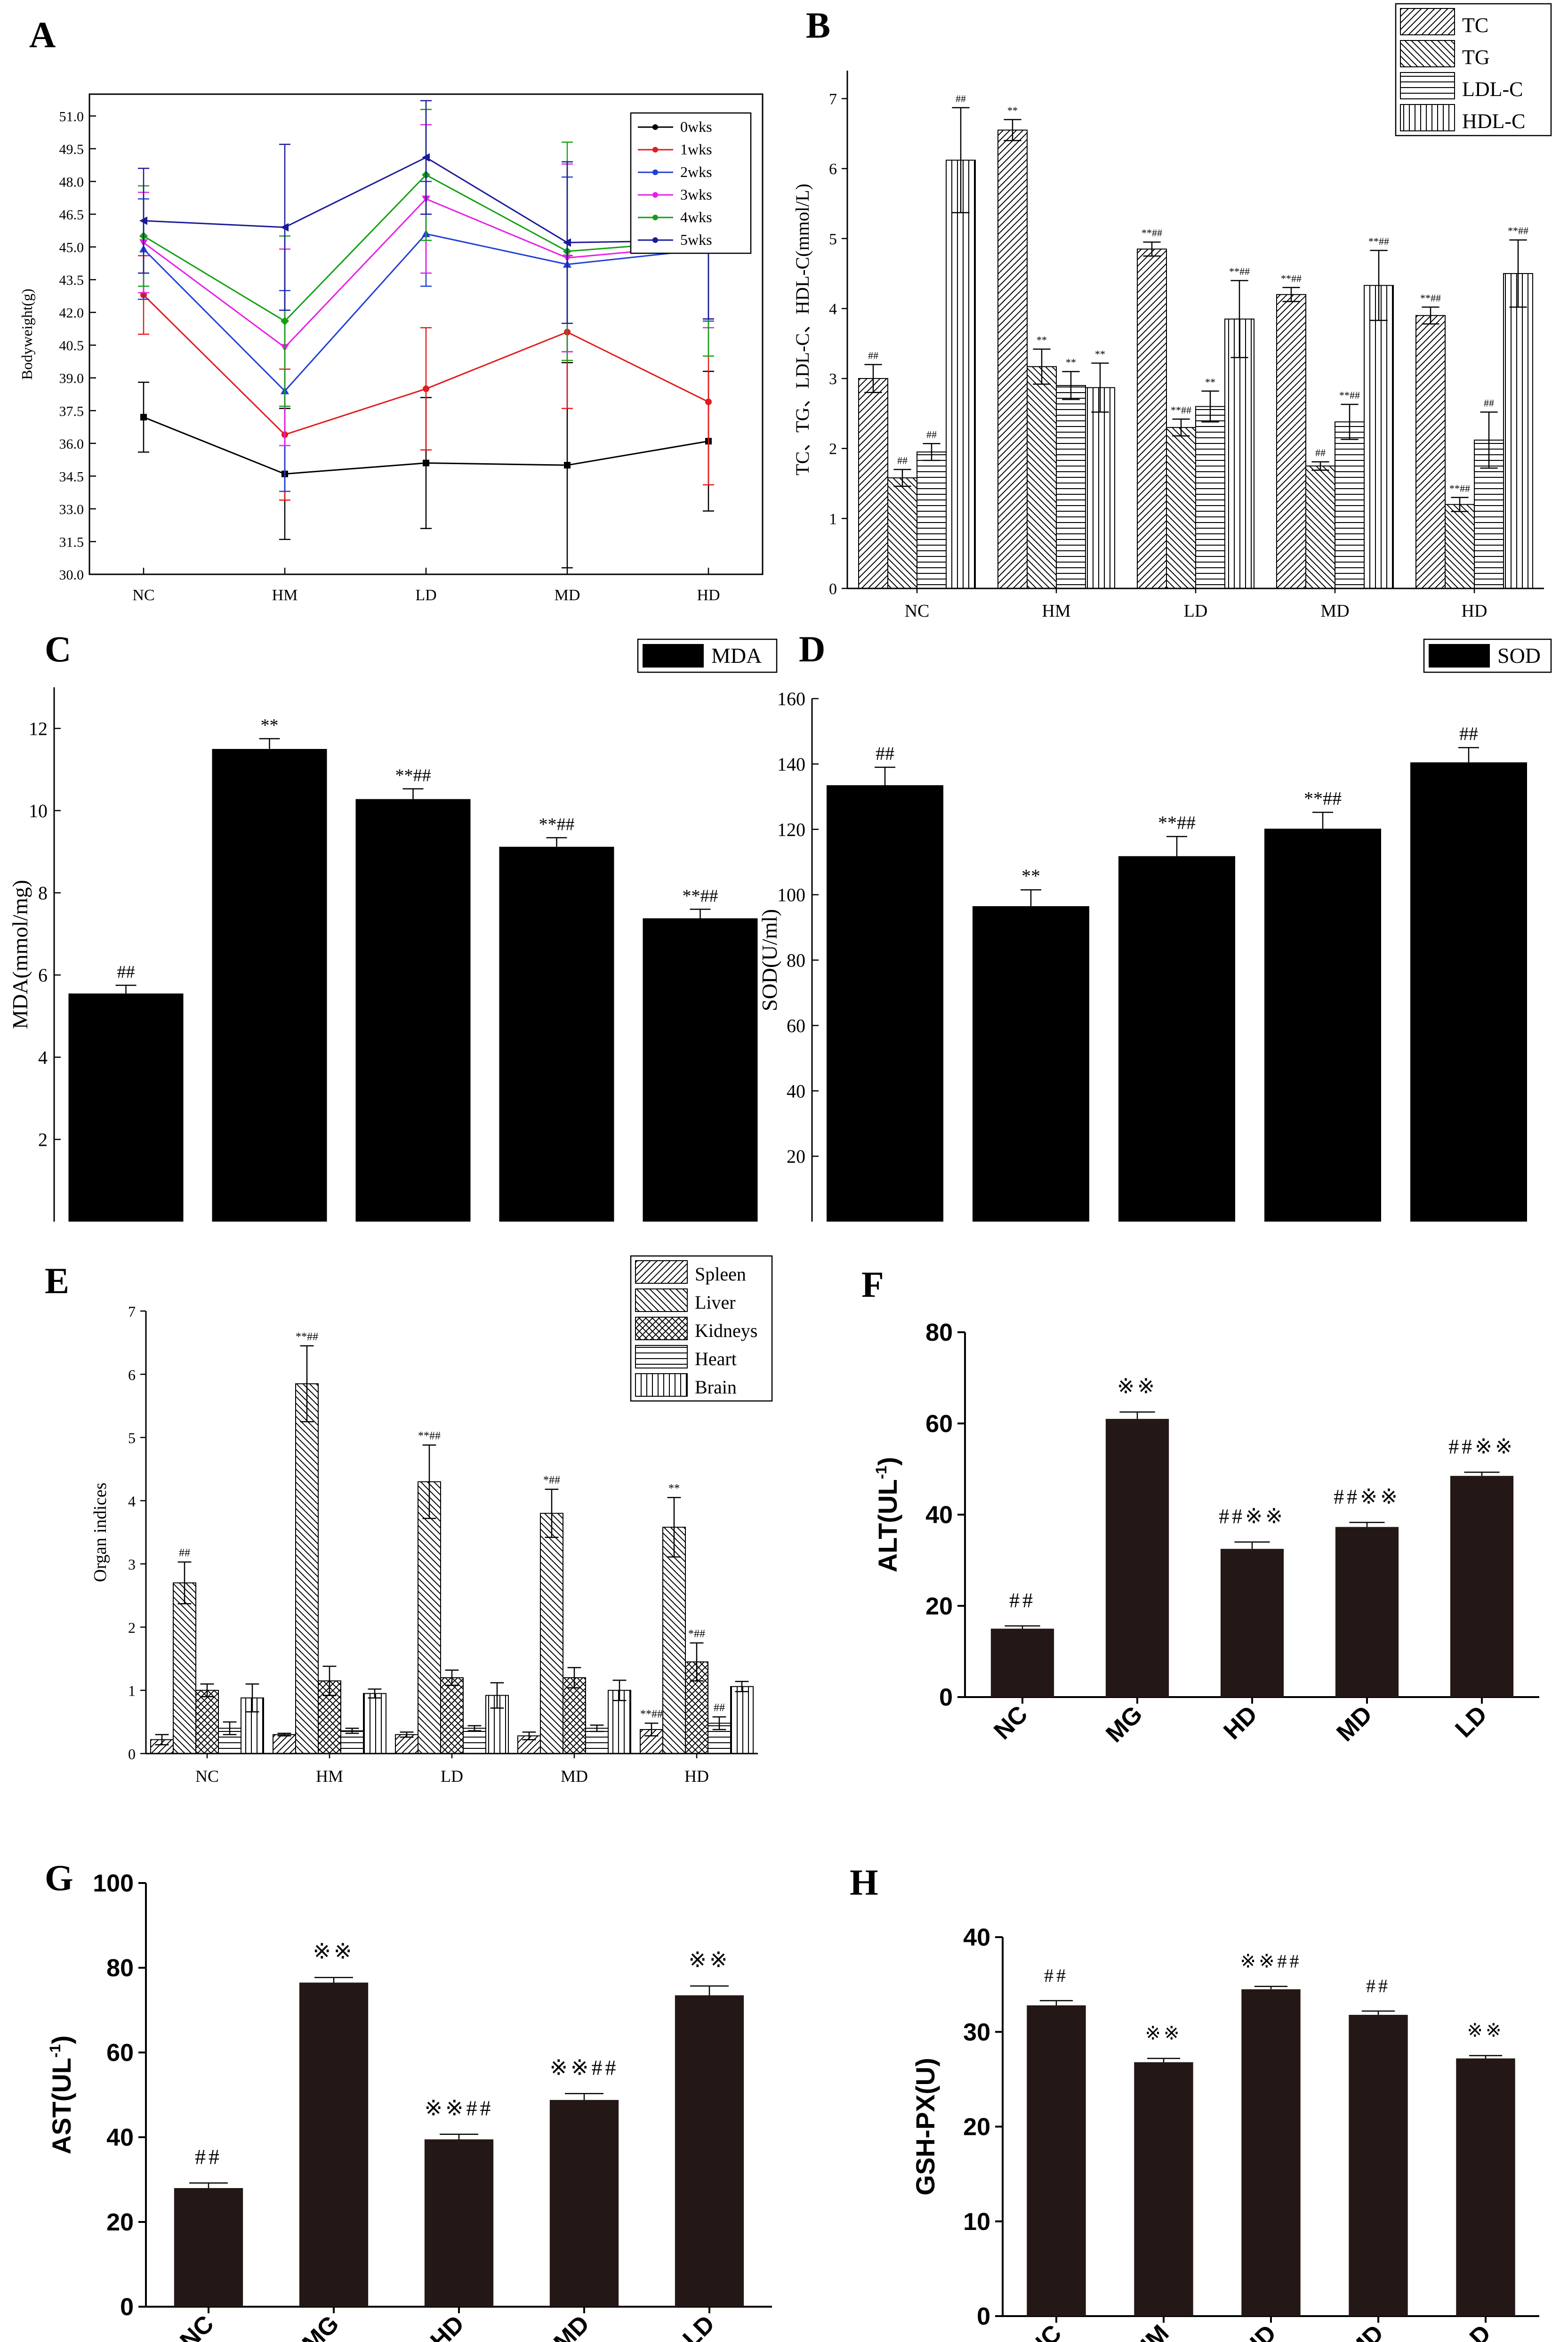  I want to click on chart-a-ytick-label: 33.0, so click(71, 510).